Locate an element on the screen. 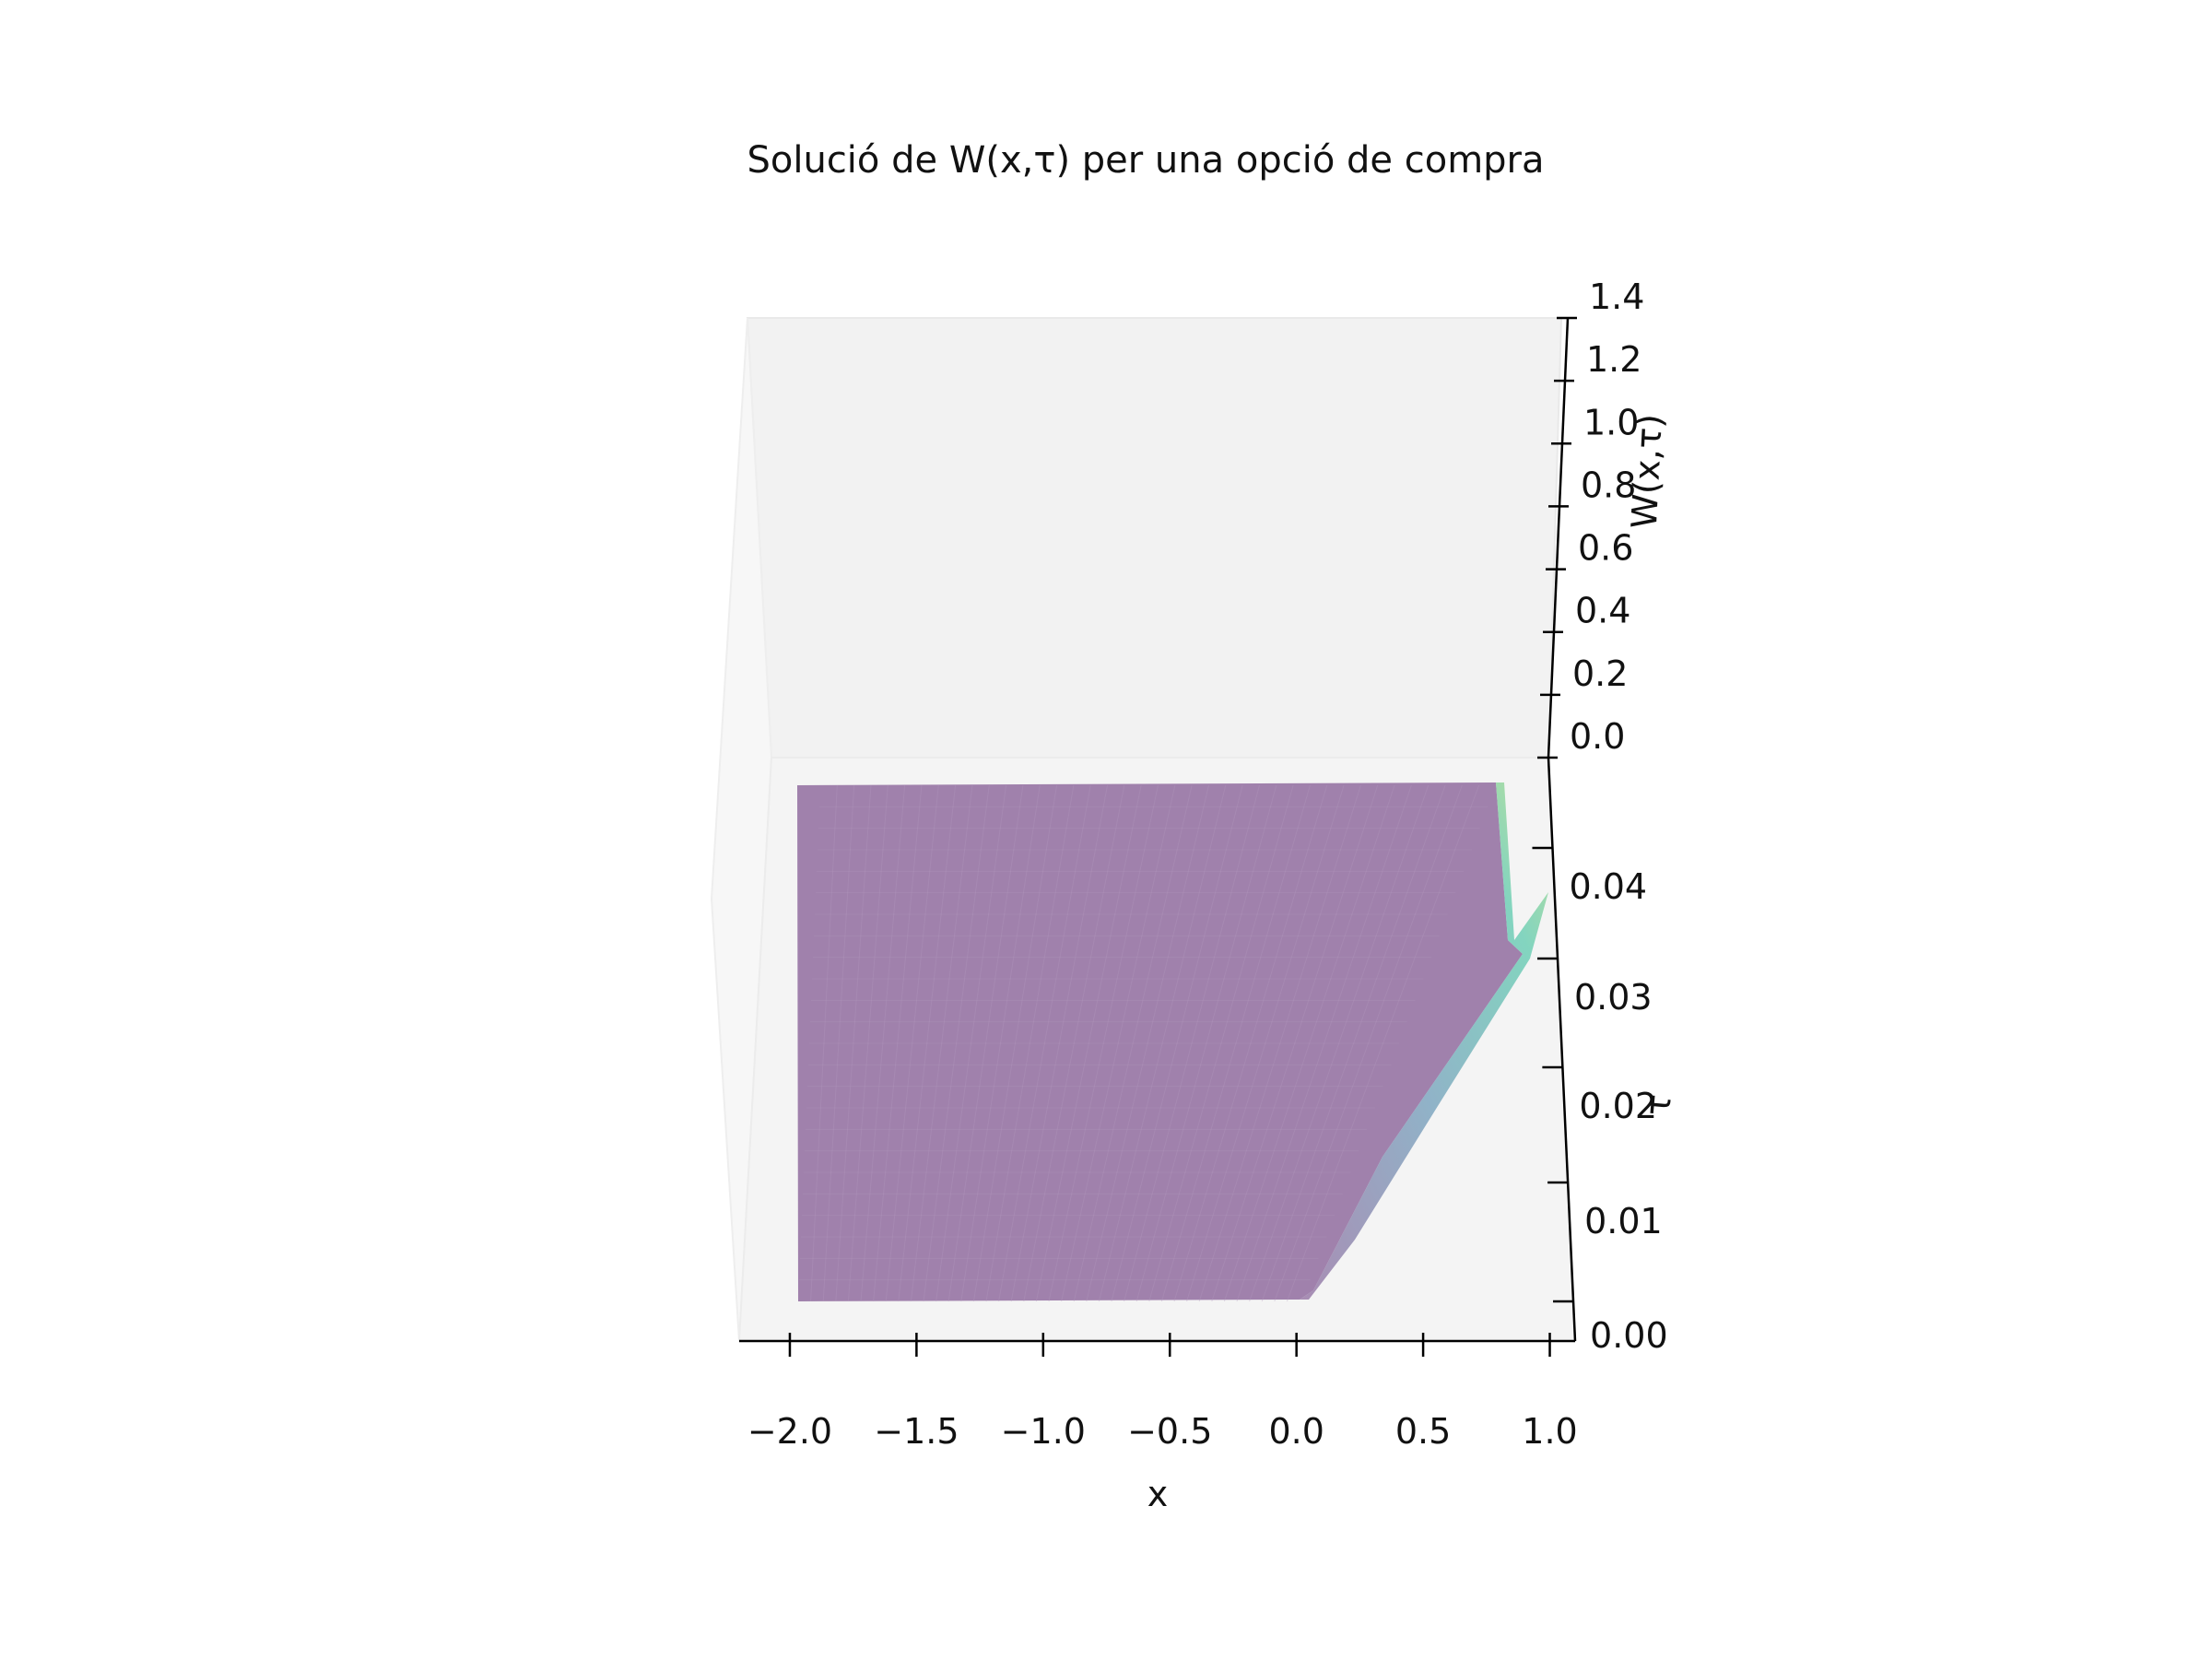 The width and height of the screenshot is (2212, 1659). x-tick-label: −1.5 is located at coordinates (916, 1431).